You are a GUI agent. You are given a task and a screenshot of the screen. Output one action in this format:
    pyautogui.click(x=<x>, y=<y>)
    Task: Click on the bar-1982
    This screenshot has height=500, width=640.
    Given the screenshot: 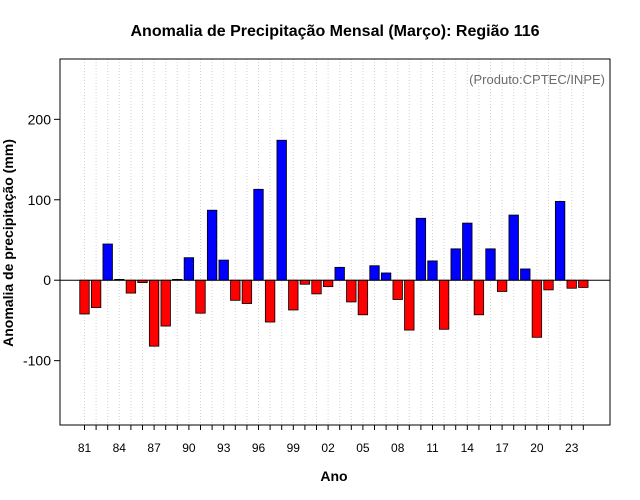 What is the action you would take?
    pyautogui.click(x=96, y=293)
    